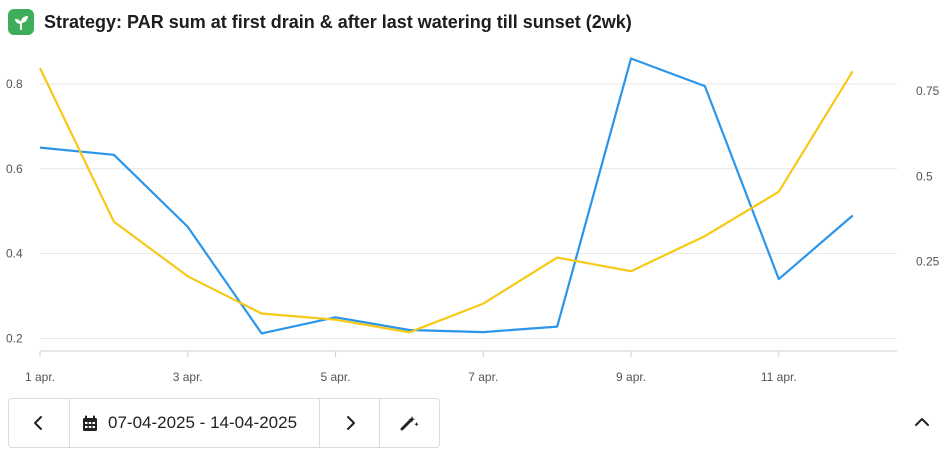 This screenshot has height=454, width=945. What do you see at coordinates (483, 377) in the screenshot?
I see `x-tick-label: 7 apr.` at bounding box center [483, 377].